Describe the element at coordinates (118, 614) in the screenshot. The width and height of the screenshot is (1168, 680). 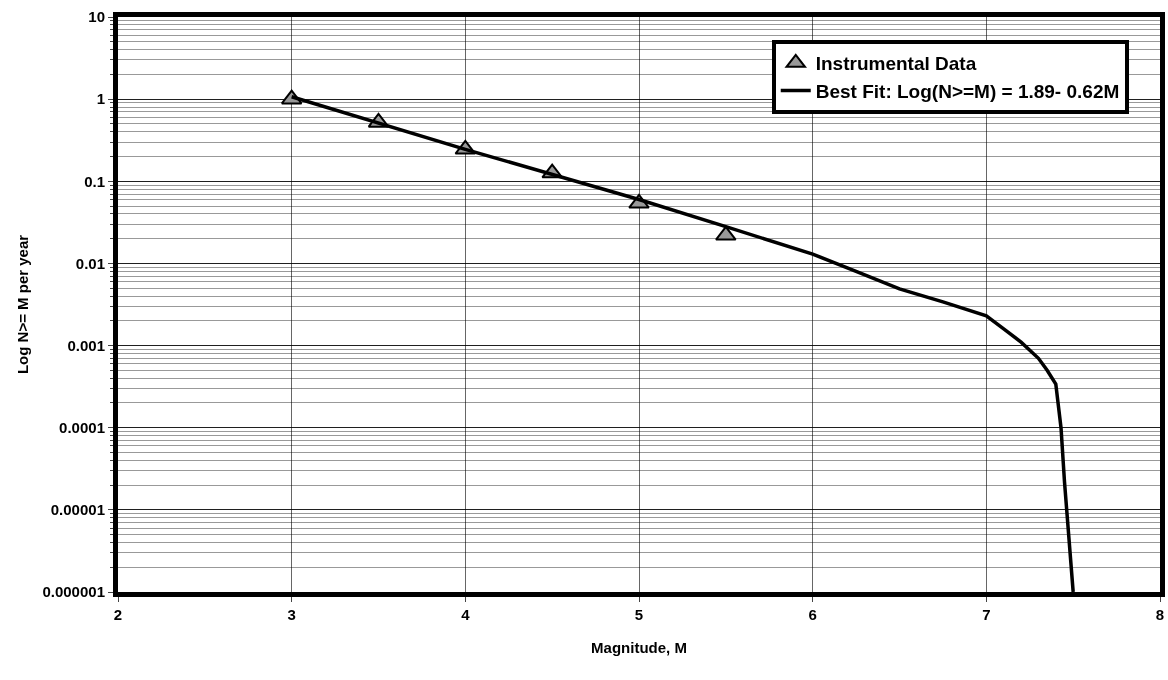
I see `x-tick-label: 2` at that location.